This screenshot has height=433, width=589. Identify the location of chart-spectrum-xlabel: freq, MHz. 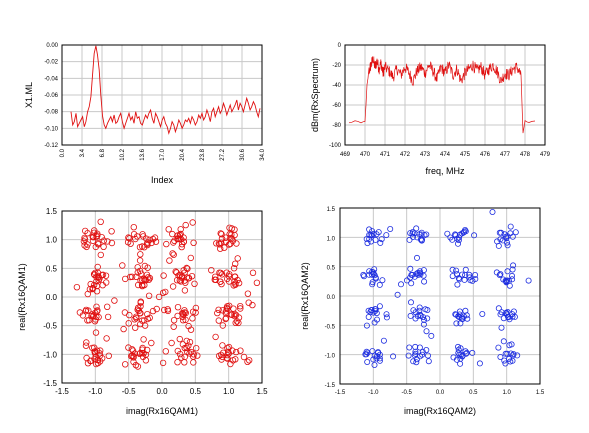
(445, 171).